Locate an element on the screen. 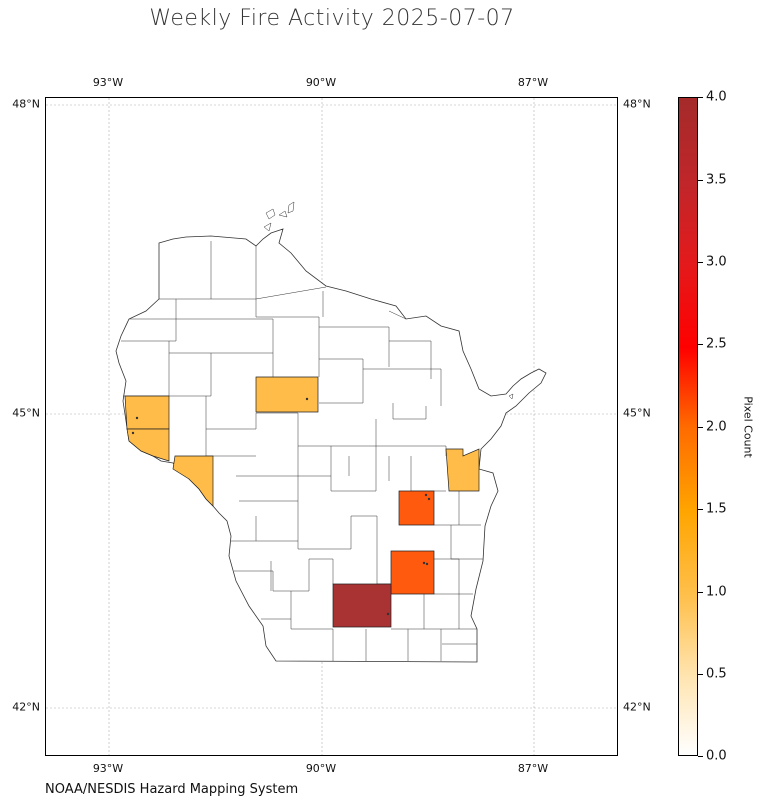  colorbar-label-0: 0.0 is located at coordinates (716, 756).